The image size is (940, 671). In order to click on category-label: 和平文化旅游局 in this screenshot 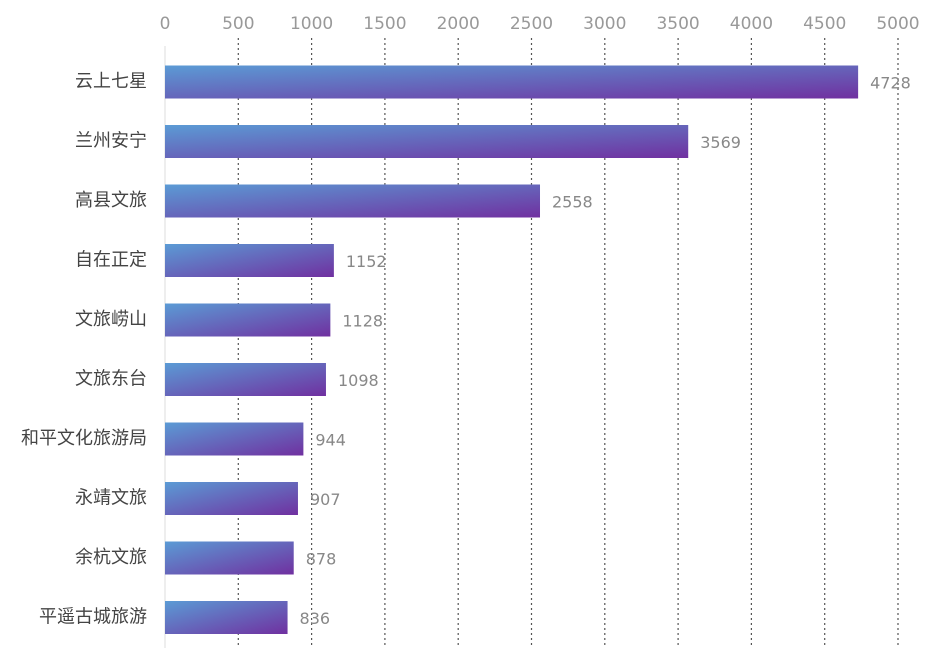, I will do `click(84, 438)`.